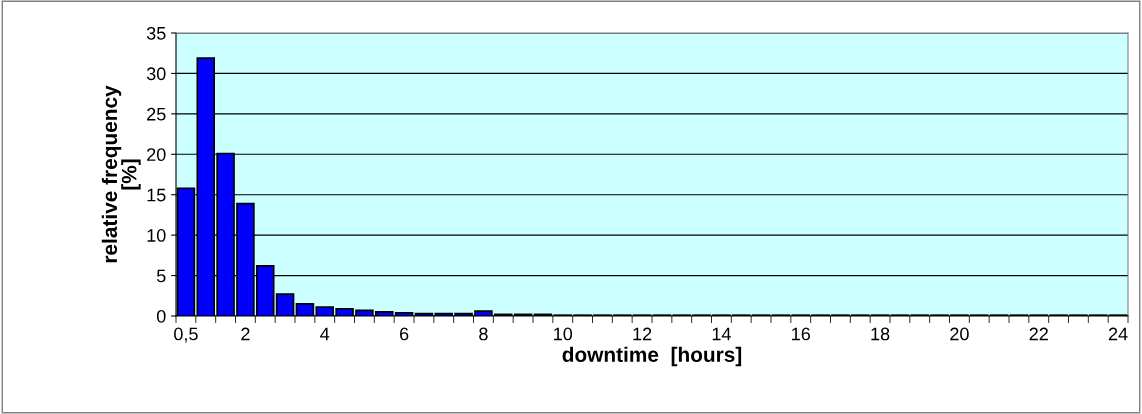 This screenshot has width=1142, height=414. I want to click on y-tick-label: 25, so click(156, 114).